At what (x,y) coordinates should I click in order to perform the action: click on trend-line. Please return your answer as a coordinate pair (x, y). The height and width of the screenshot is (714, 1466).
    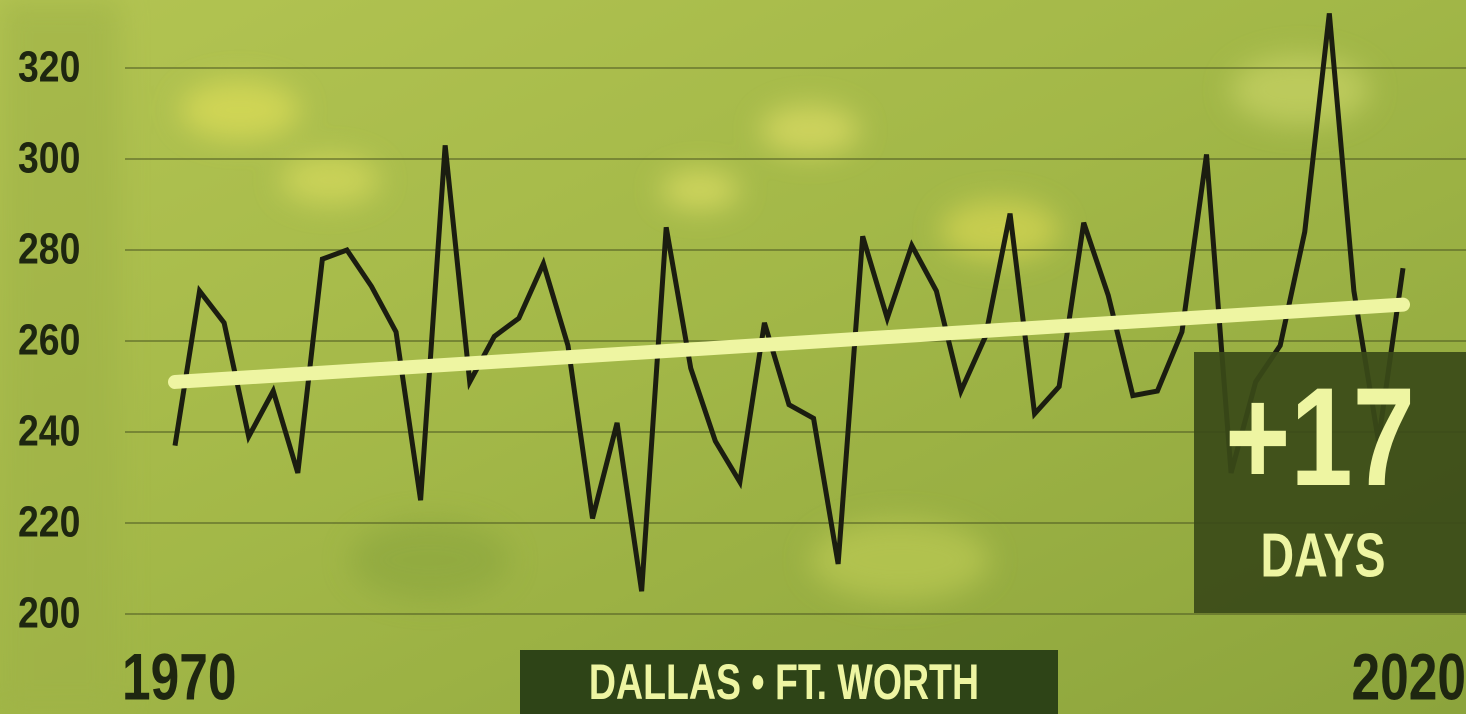
    Looking at the image, I should click on (789, 343).